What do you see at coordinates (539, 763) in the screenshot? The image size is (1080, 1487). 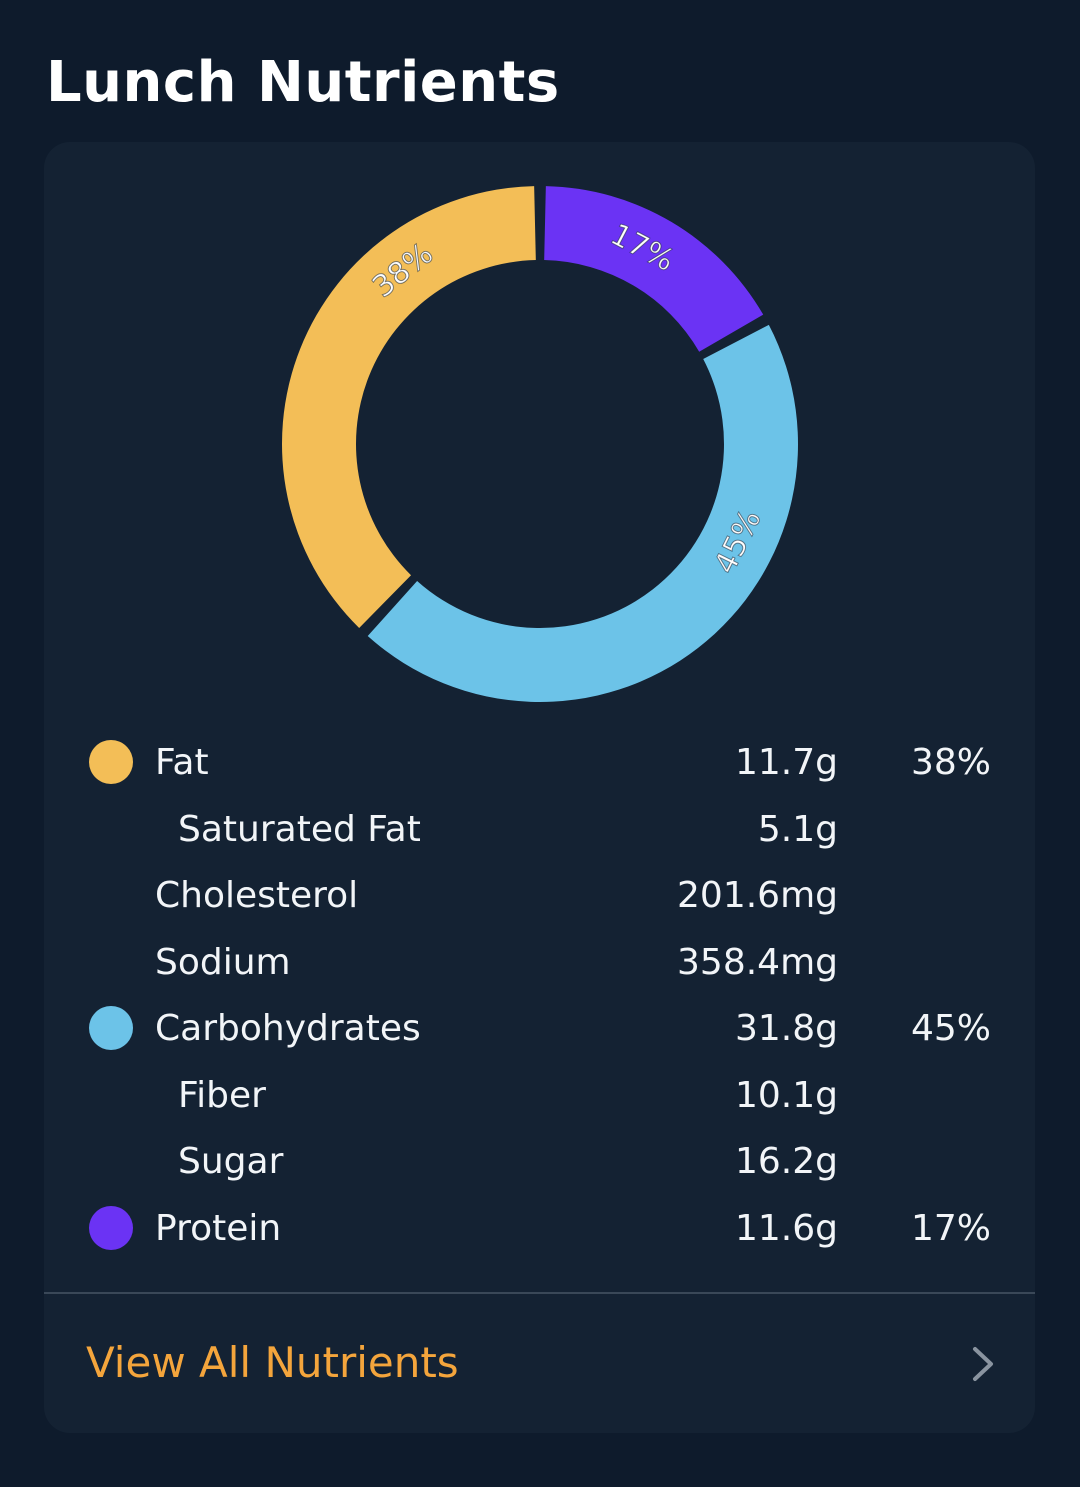 I see `nutrient-row: Fat 11.7g 38%` at bounding box center [539, 763].